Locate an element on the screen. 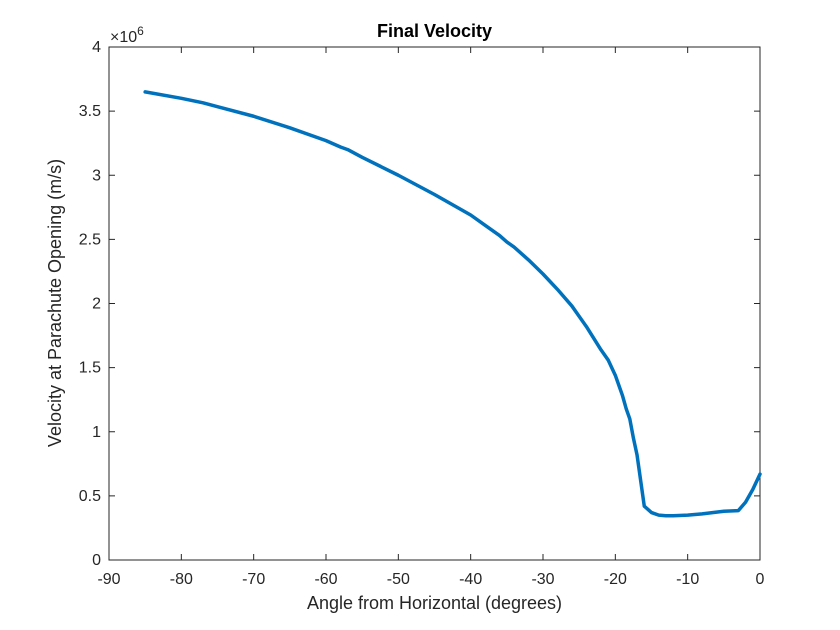 The width and height of the screenshot is (840, 630). y-tick-label: 3.5 is located at coordinates (90, 111).